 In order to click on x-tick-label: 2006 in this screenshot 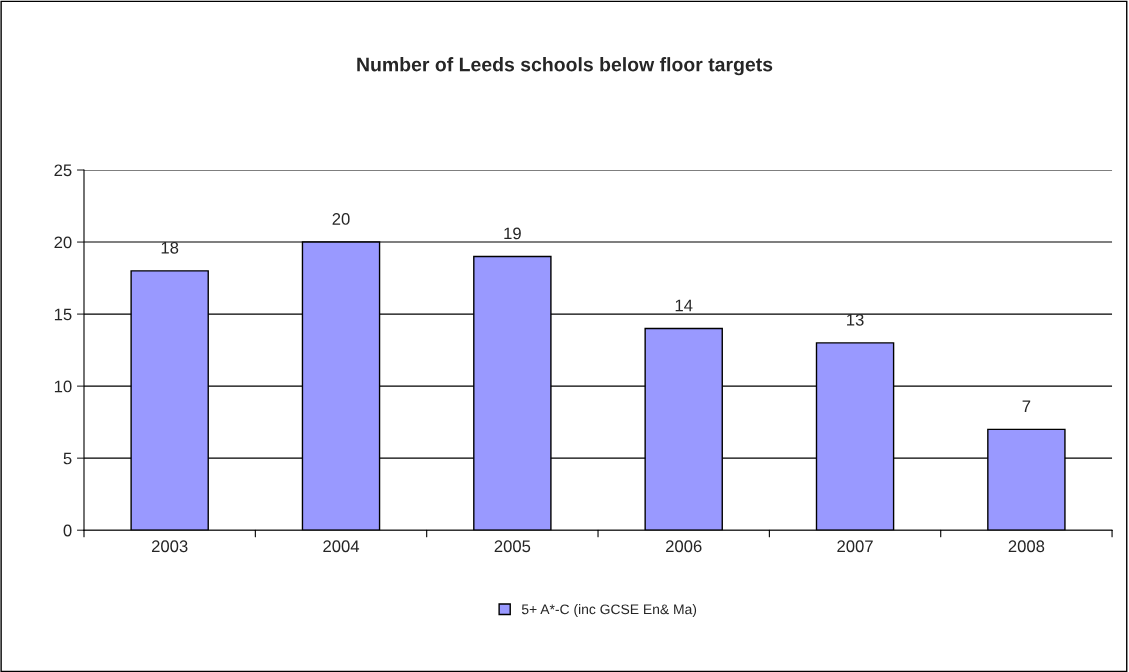, I will do `click(684, 546)`.